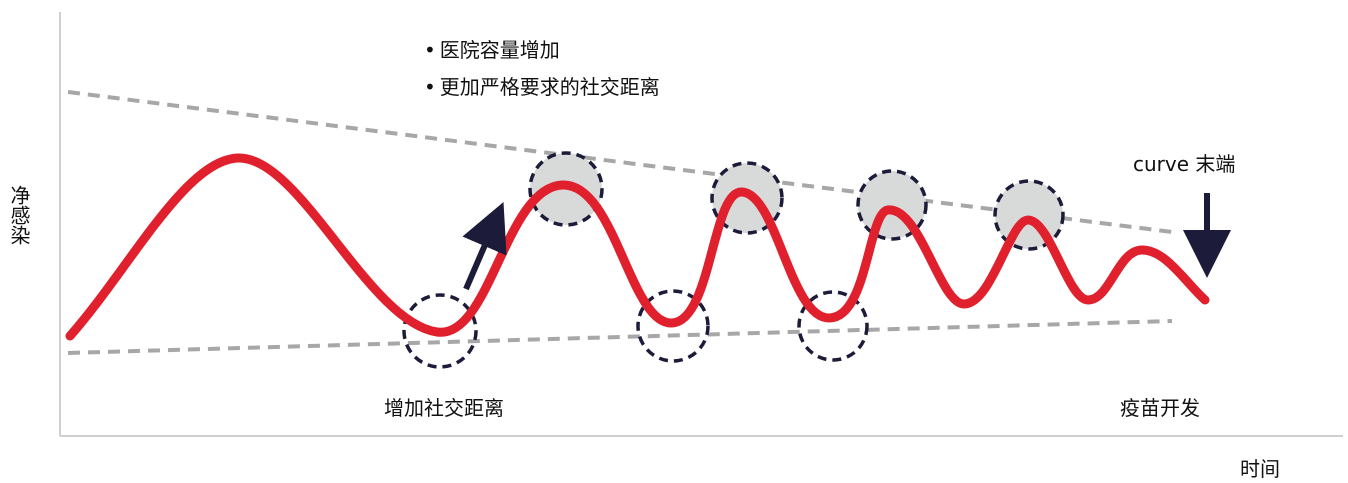  What do you see at coordinates (444, 408) in the screenshot?
I see `distancing-label: 增加社交距离` at bounding box center [444, 408].